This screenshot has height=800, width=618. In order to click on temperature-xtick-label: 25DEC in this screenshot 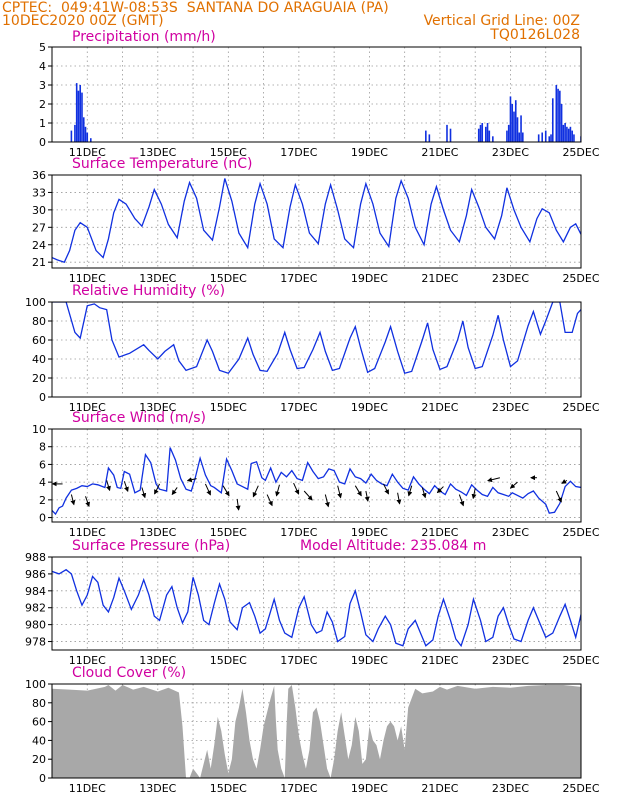, I will do `click(580, 278)`.